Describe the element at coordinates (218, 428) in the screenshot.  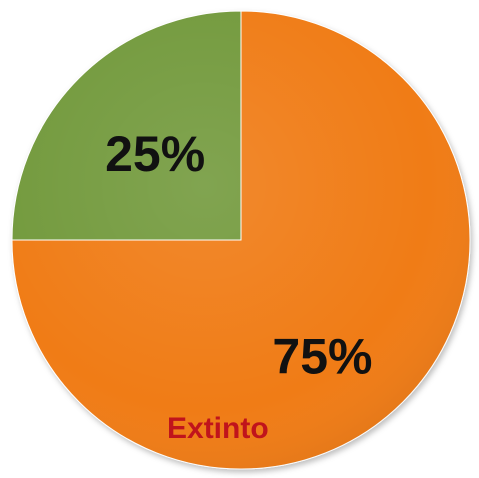
I see `slice-category-label-0: Extinto` at that location.